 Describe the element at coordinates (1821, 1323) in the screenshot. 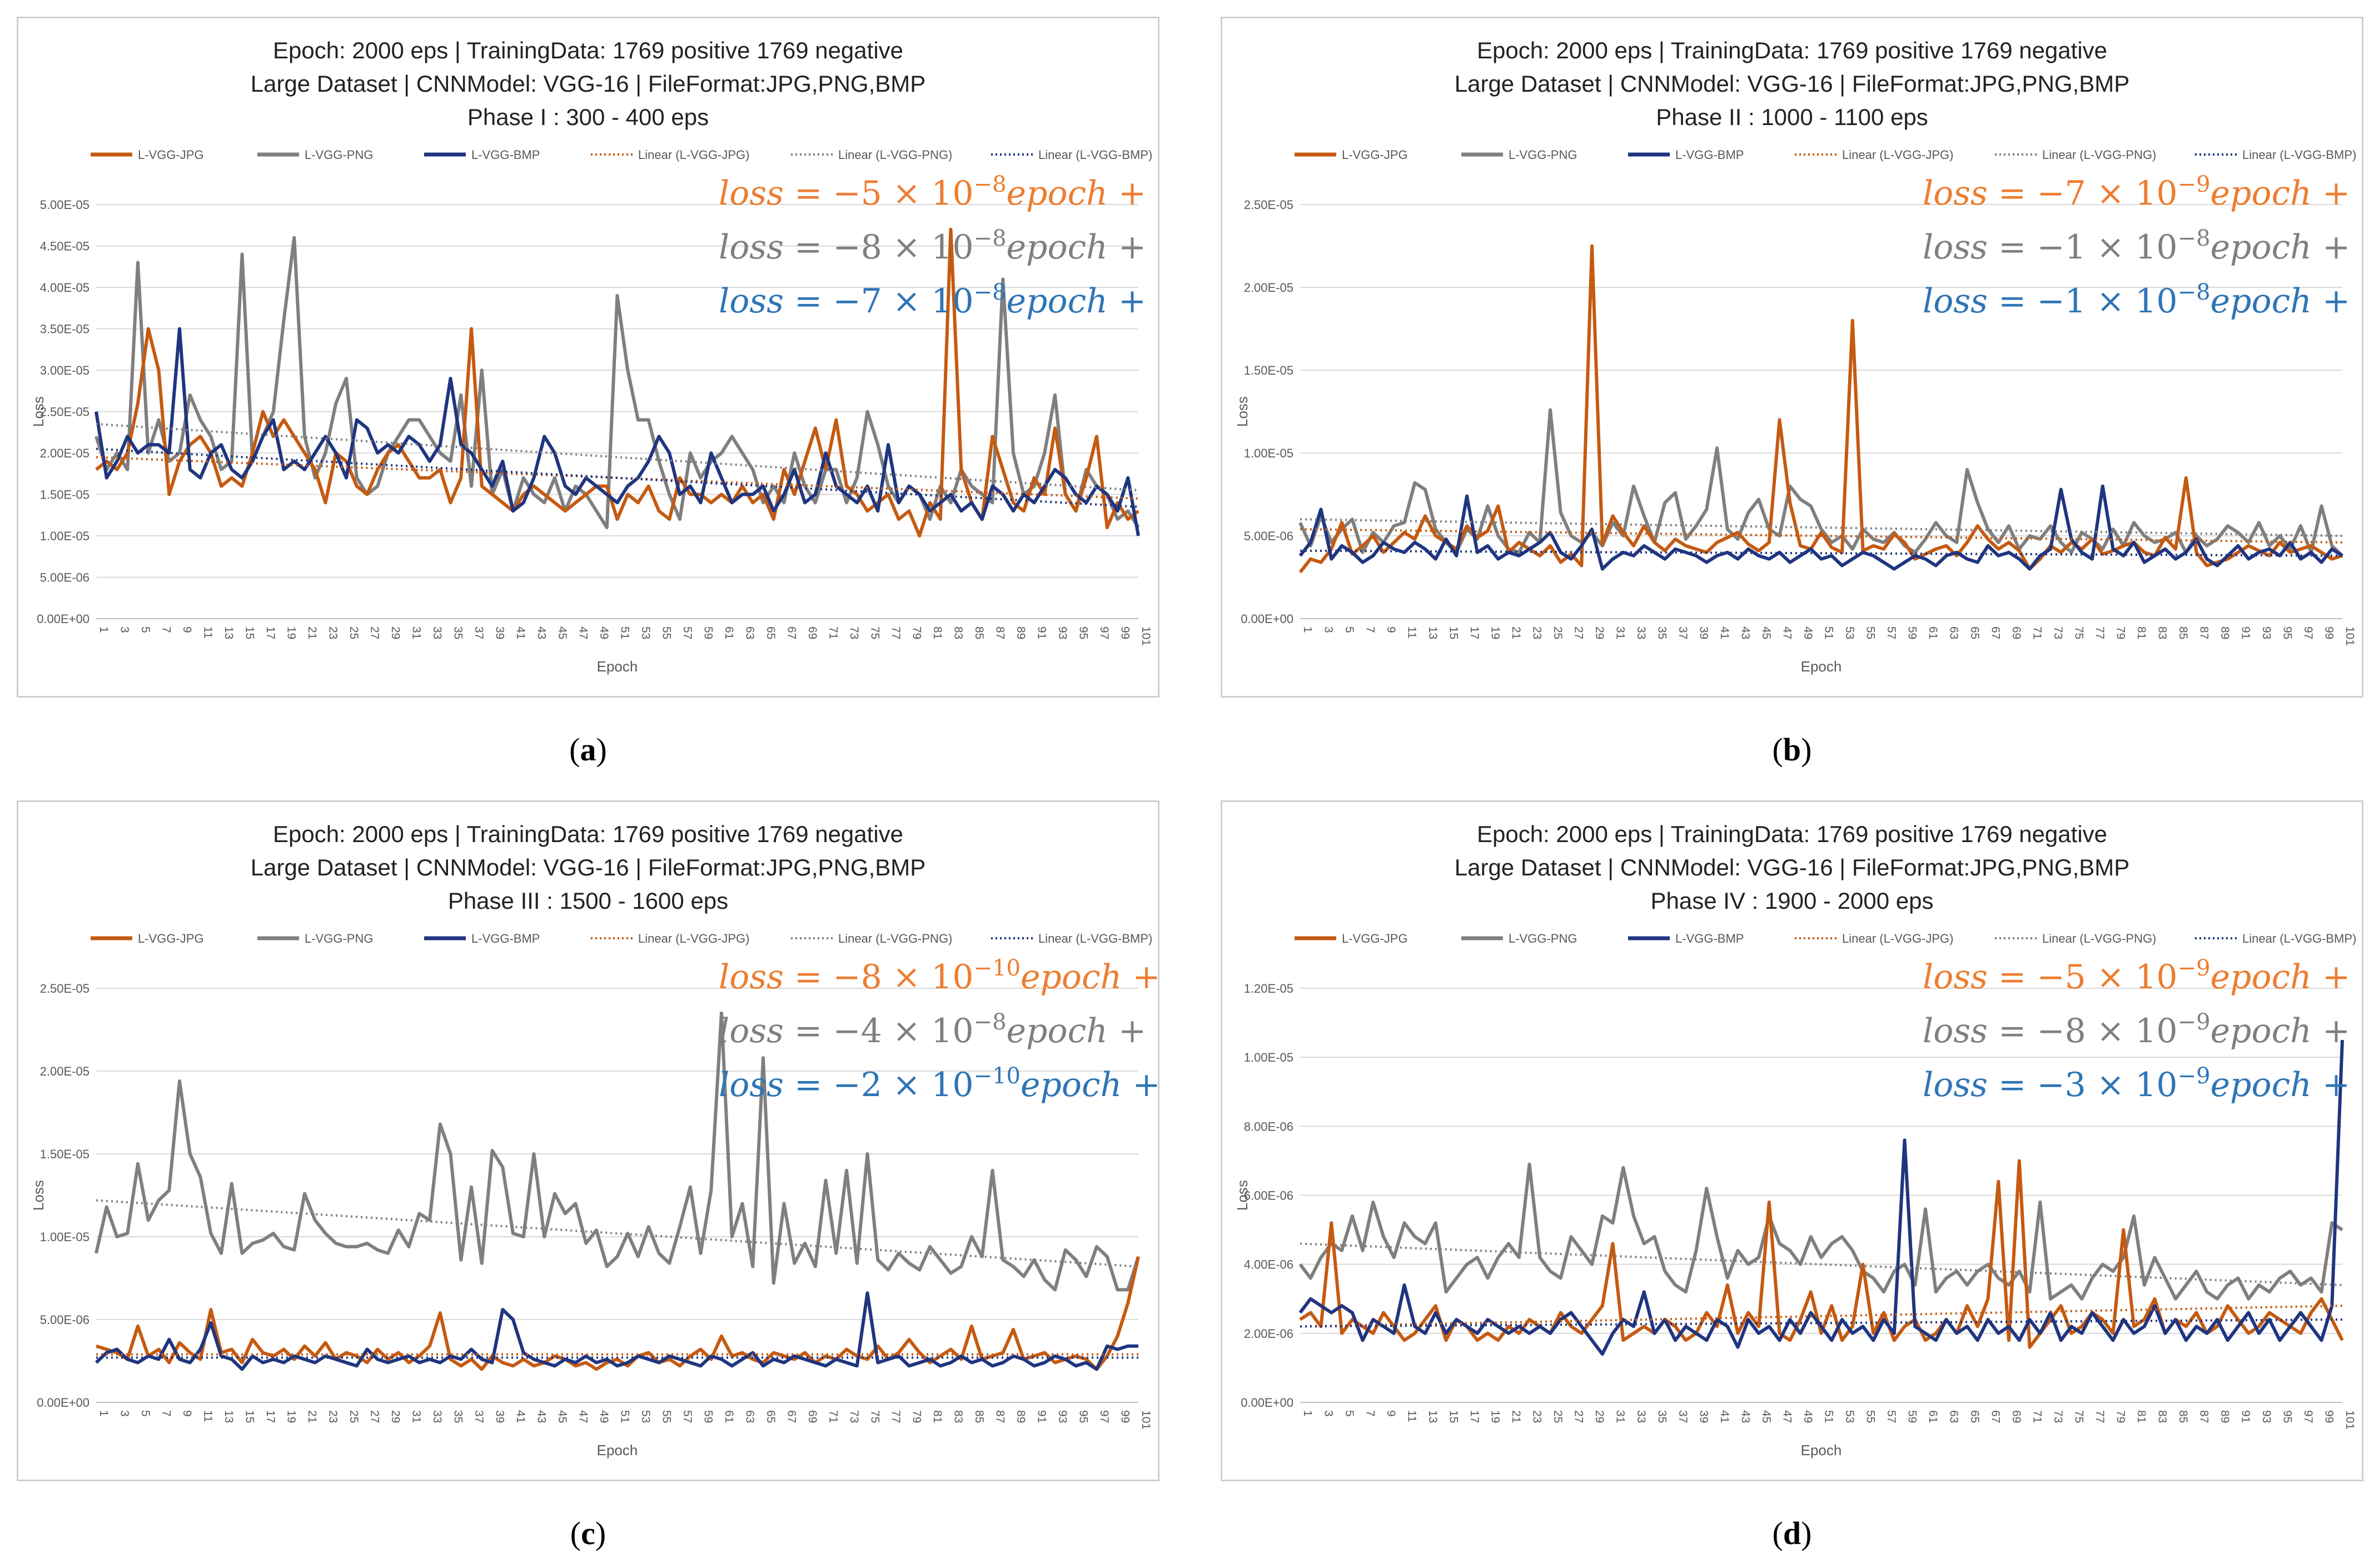

I see `trendline-bmp` at that location.